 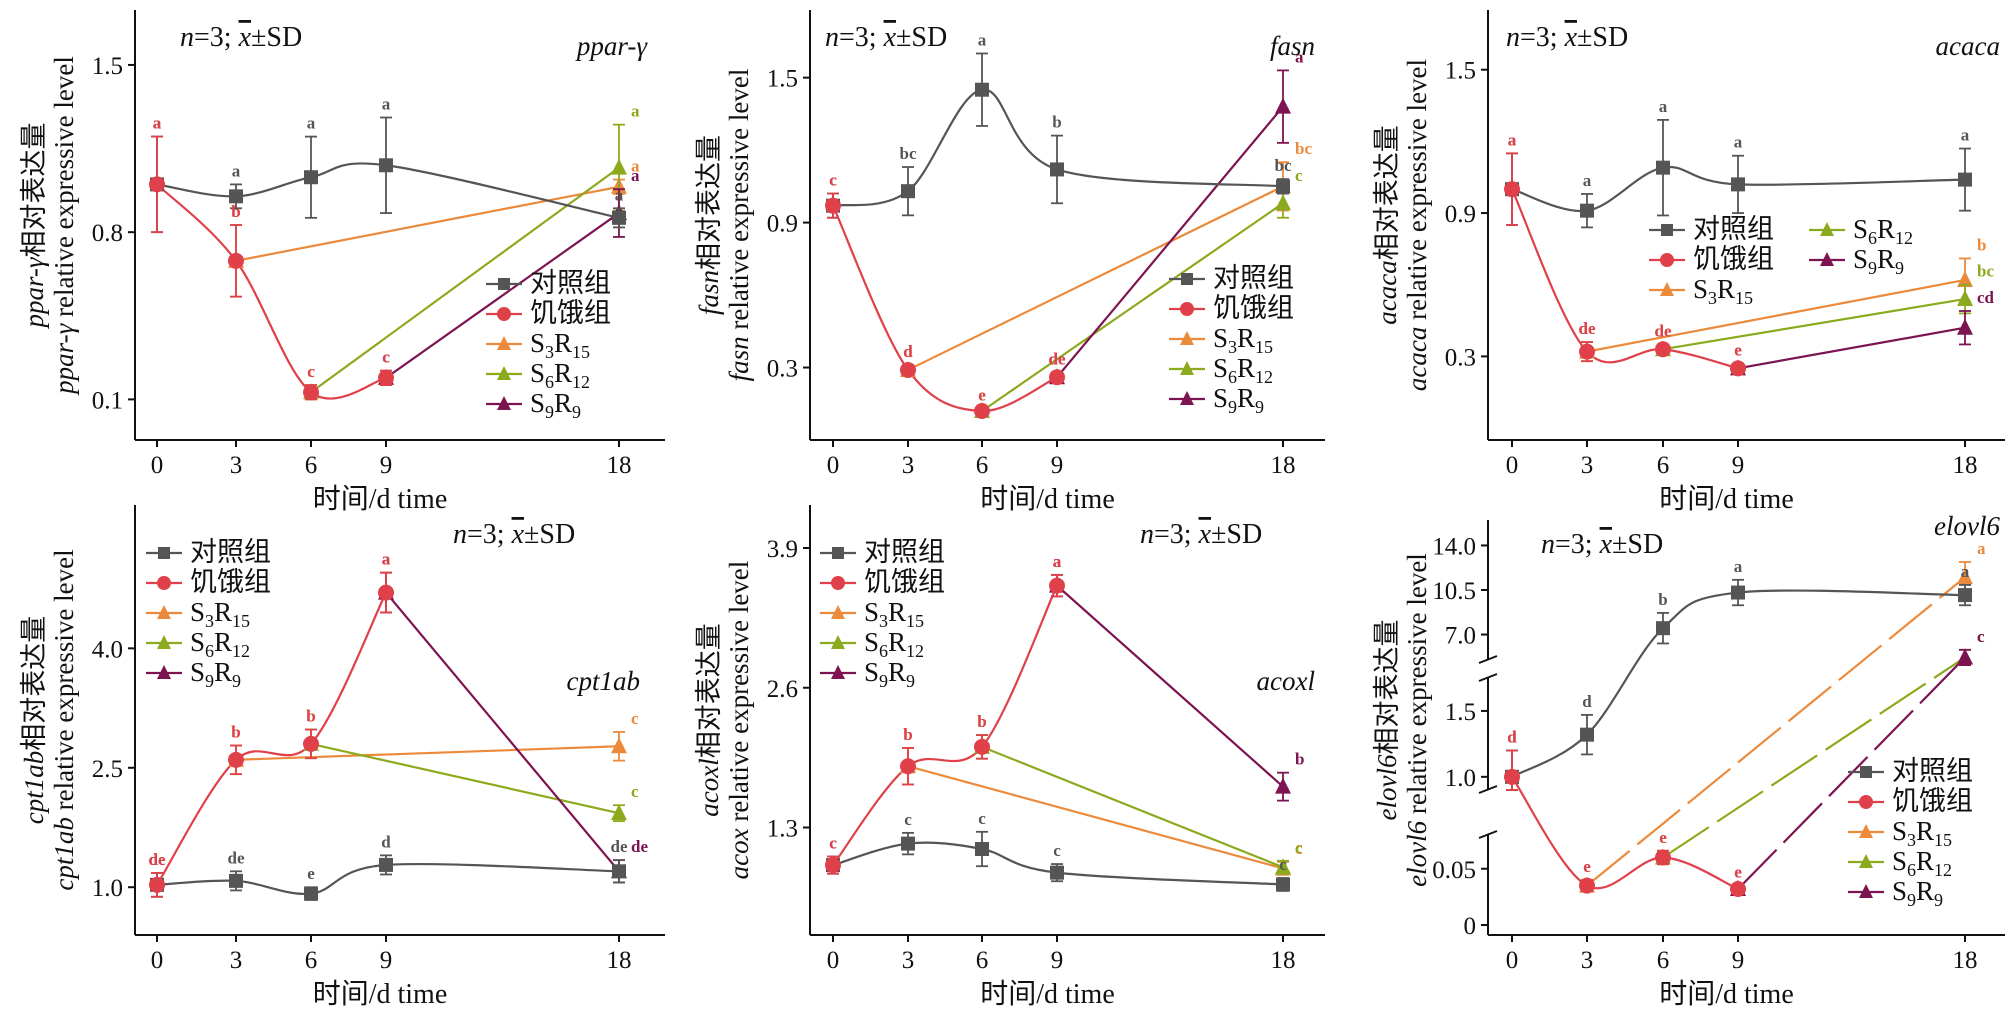 What do you see at coordinates (1387, 224) in the screenshot?
I see `y-axis-title-cn: acaca相对表达量` at bounding box center [1387, 224].